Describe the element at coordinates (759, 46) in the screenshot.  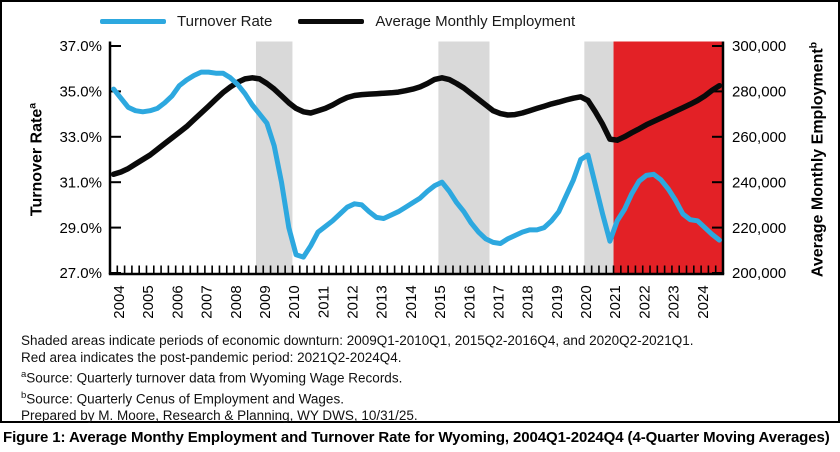
I see `right-axis-tick-label: 300,000` at that location.